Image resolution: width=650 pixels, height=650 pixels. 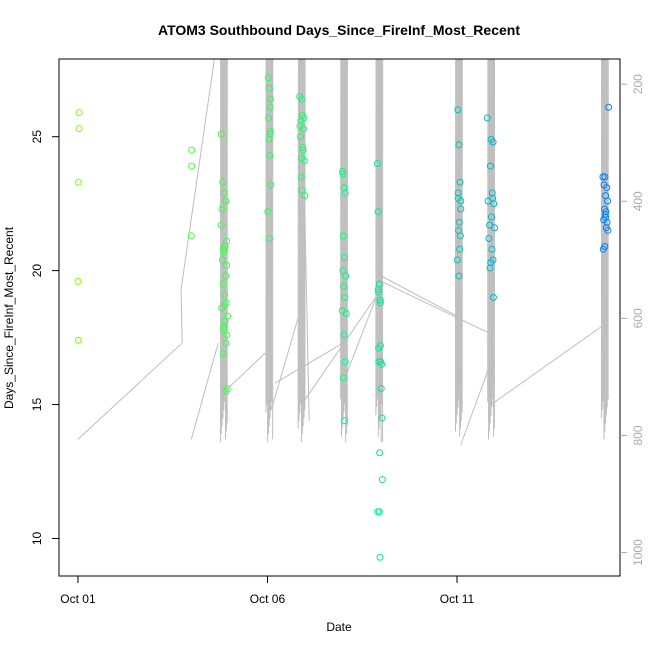 What do you see at coordinates (457, 599) in the screenshot?
I see `x-tick-label: Oct 11` at bounding box center [457, 599].